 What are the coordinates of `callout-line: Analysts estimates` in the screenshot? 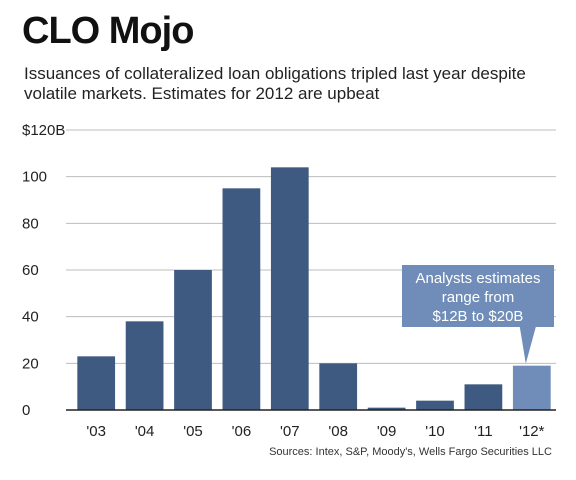 It's located at (477, 278).